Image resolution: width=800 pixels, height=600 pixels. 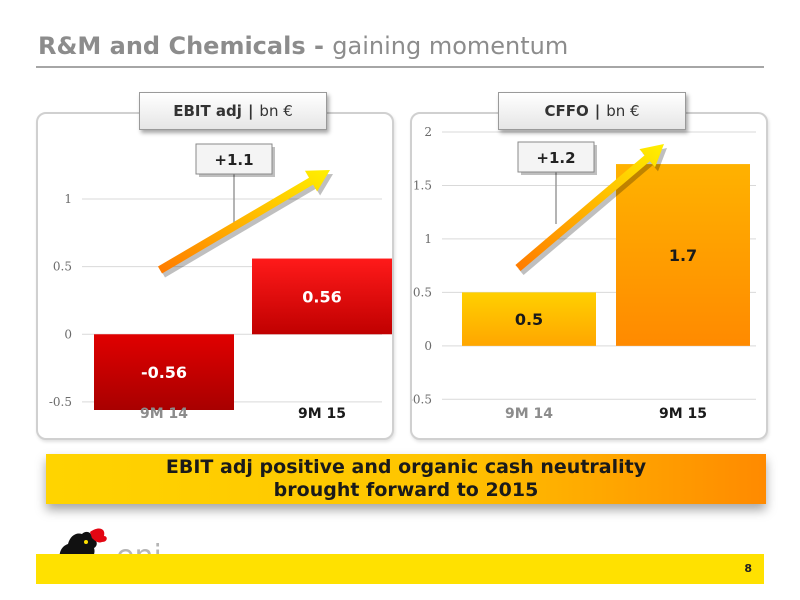 What do you see at coordinates (62, 267) in the screenshot?
I see `ebit-ytick-label: 0.5` at bounding box center [62, 267].